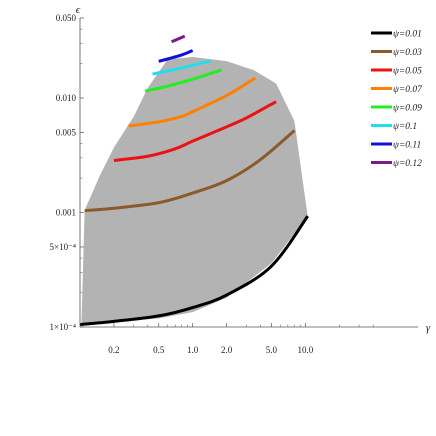 The height and width of the screenshot is (436, 436). Describe the element at coordinates (78, 10) in the screenshot. I see `y-axis-label: ϵ` at that location.